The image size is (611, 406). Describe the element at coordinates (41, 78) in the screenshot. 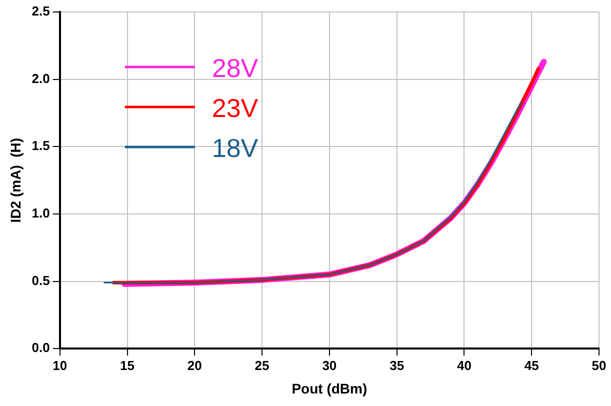

I see `y-tick-label: 2.0` at that location.